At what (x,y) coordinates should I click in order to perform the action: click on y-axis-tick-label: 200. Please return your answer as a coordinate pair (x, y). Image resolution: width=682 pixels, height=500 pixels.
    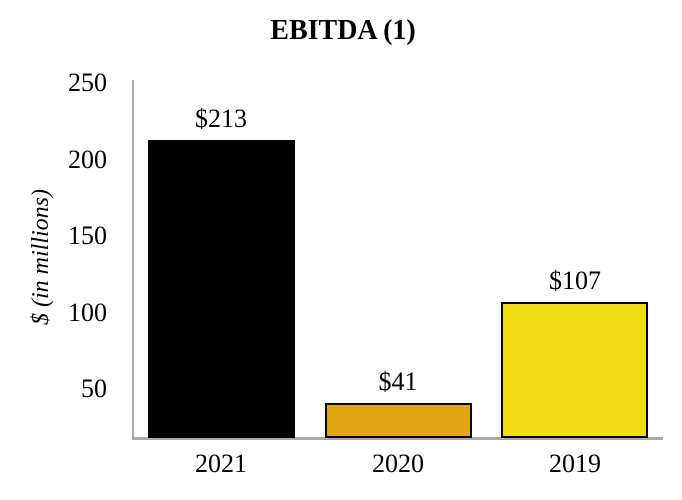
    Looking at the image, I should click on (87, 159).